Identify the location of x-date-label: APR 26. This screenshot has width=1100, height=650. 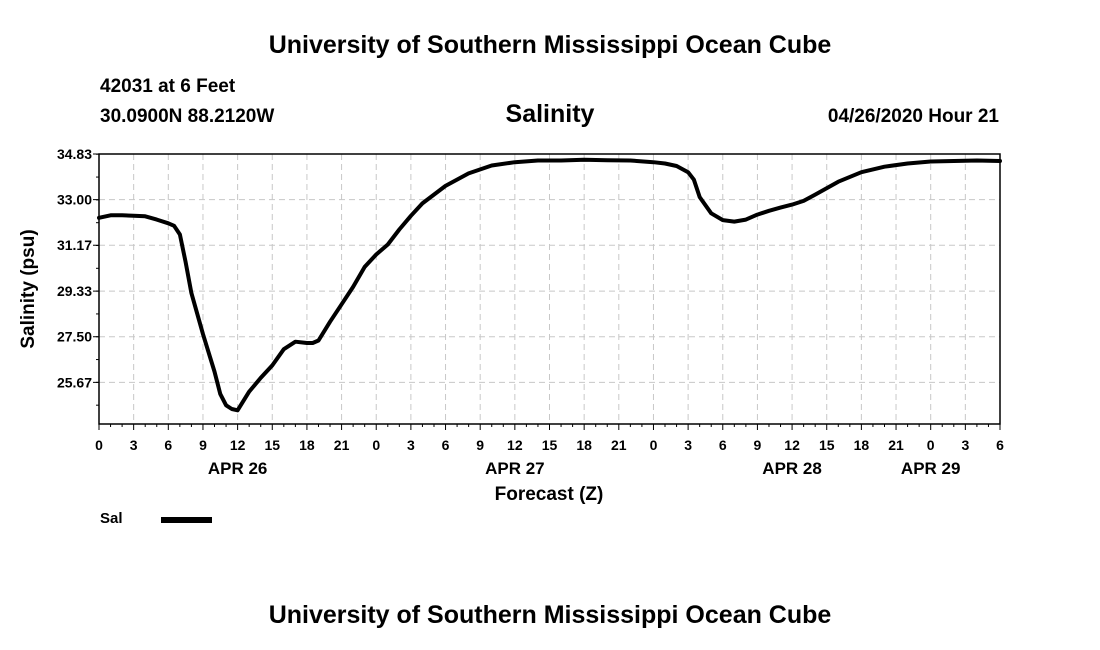
(238, 468).